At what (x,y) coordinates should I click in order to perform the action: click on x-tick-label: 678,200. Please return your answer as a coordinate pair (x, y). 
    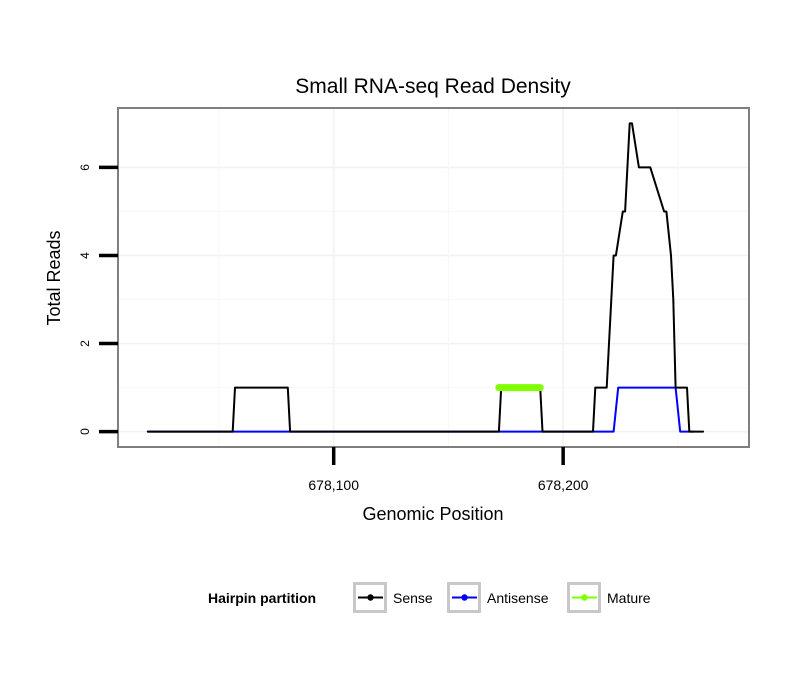
    Looking at the image, I should click on (563, 485).